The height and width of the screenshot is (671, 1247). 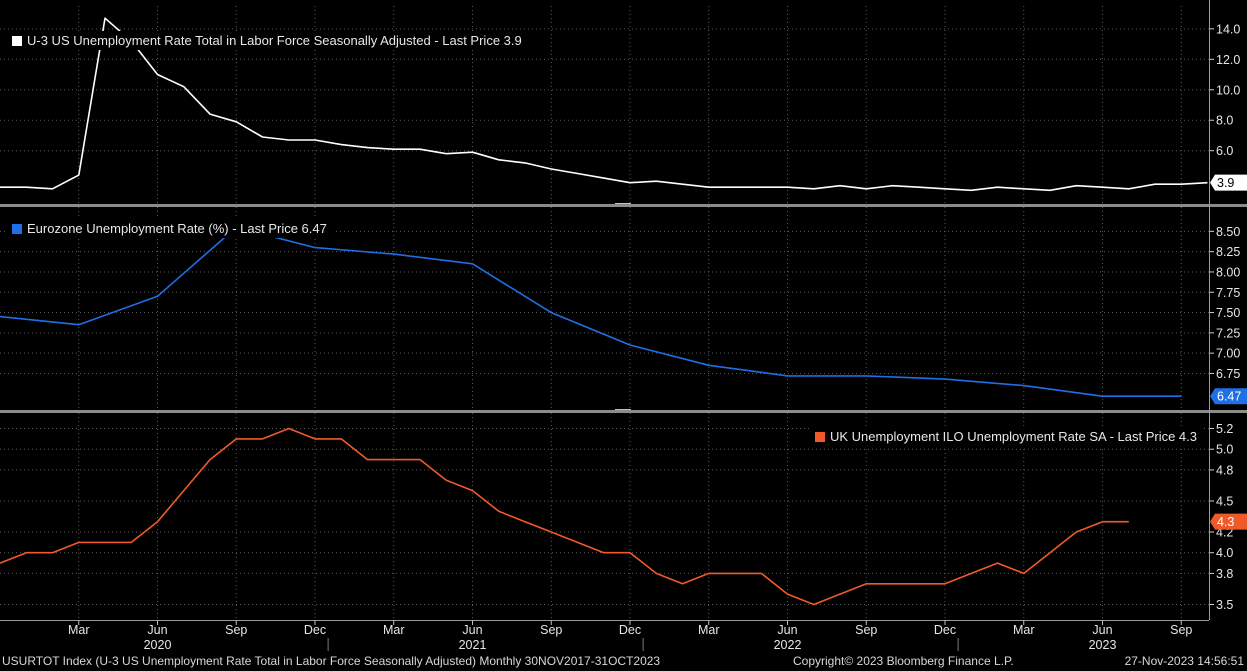 I want to click on legend-swatch-us, so click(x=17, y=40).